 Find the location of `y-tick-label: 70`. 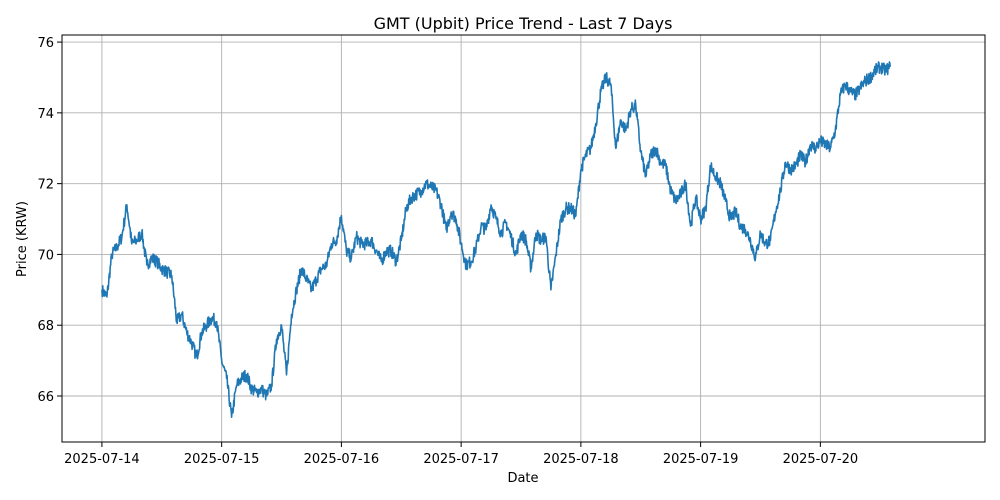

y-tick-label: 70 is located at coordinates (45, 255).